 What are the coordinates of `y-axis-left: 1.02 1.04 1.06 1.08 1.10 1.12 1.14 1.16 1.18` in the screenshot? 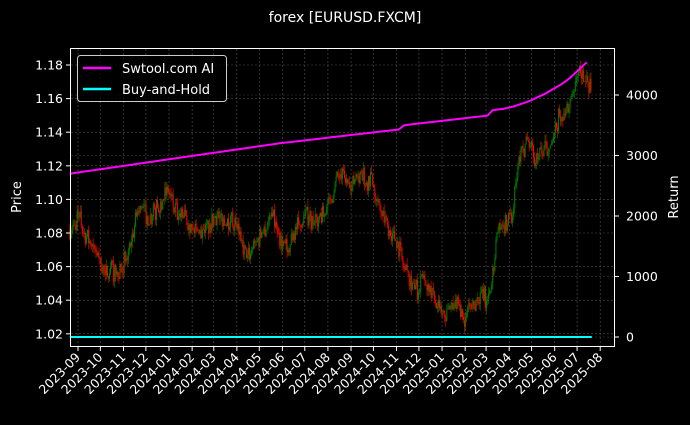 It's located at (52, 199).